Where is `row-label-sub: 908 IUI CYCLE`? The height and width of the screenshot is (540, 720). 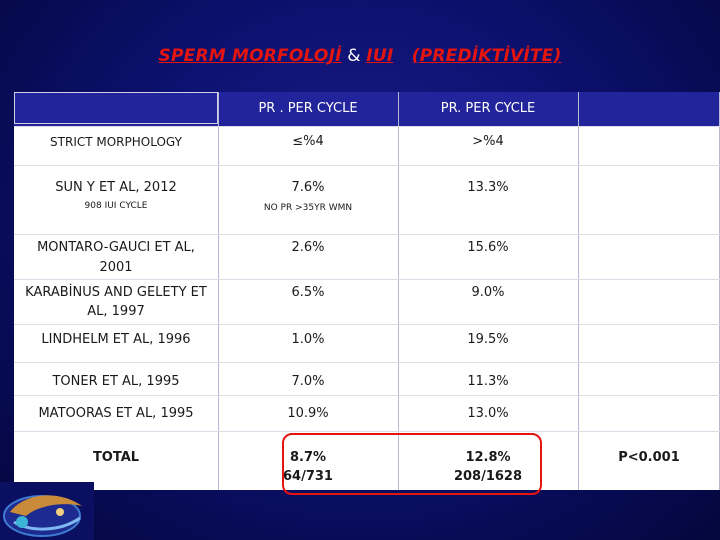 row-label-sub: 908 IUI CYCLE is located at coordinates (116, 206).